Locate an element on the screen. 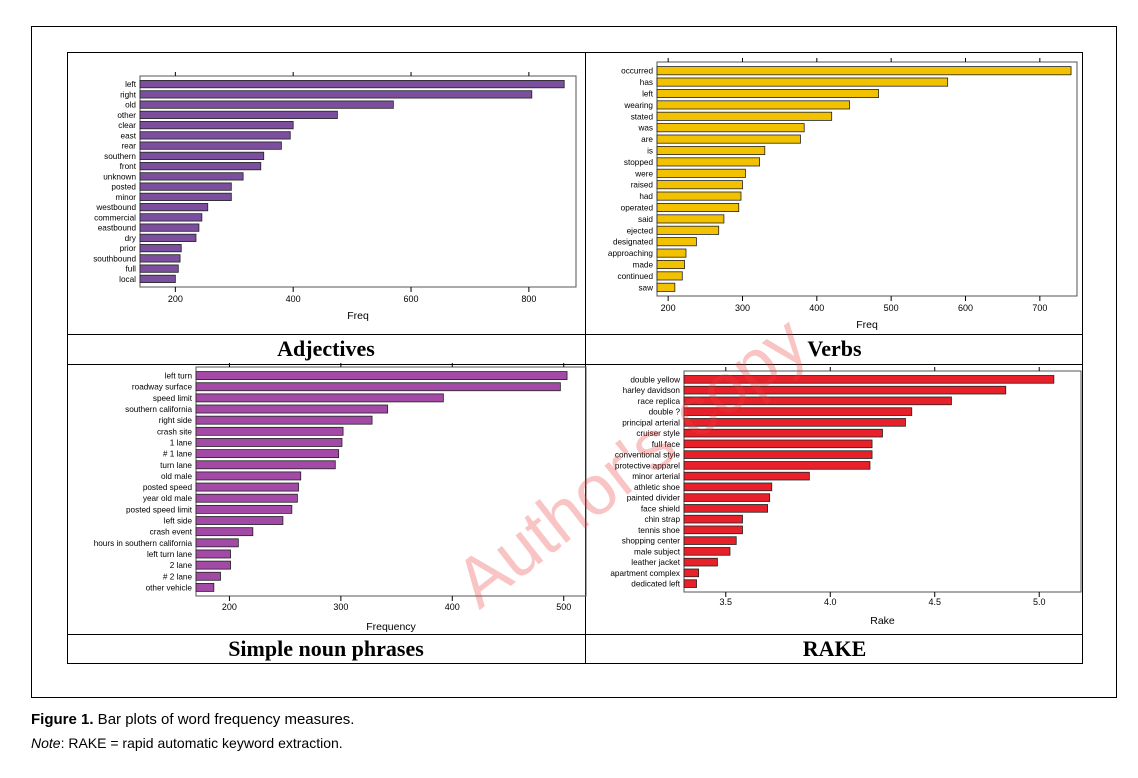 This screenshot has height=778, width=1138. noun-category-label: # 1 lane is located at coordinates (178, 454).